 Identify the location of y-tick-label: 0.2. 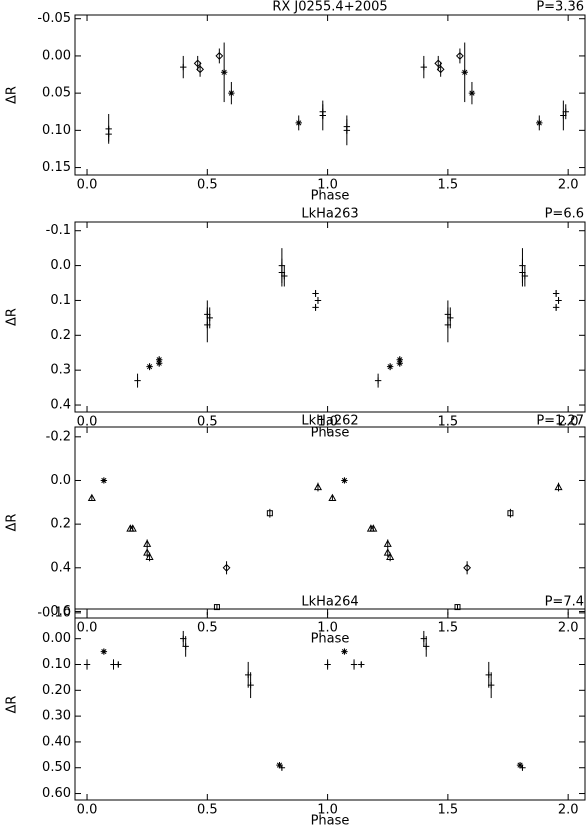
(60, 524).